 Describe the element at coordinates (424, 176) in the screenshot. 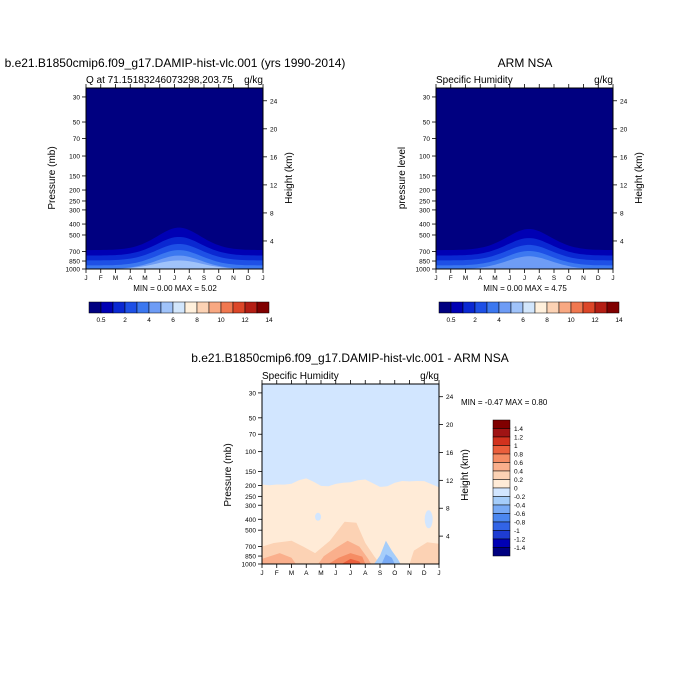

I see `pressure-tick-label: 150` at that location.